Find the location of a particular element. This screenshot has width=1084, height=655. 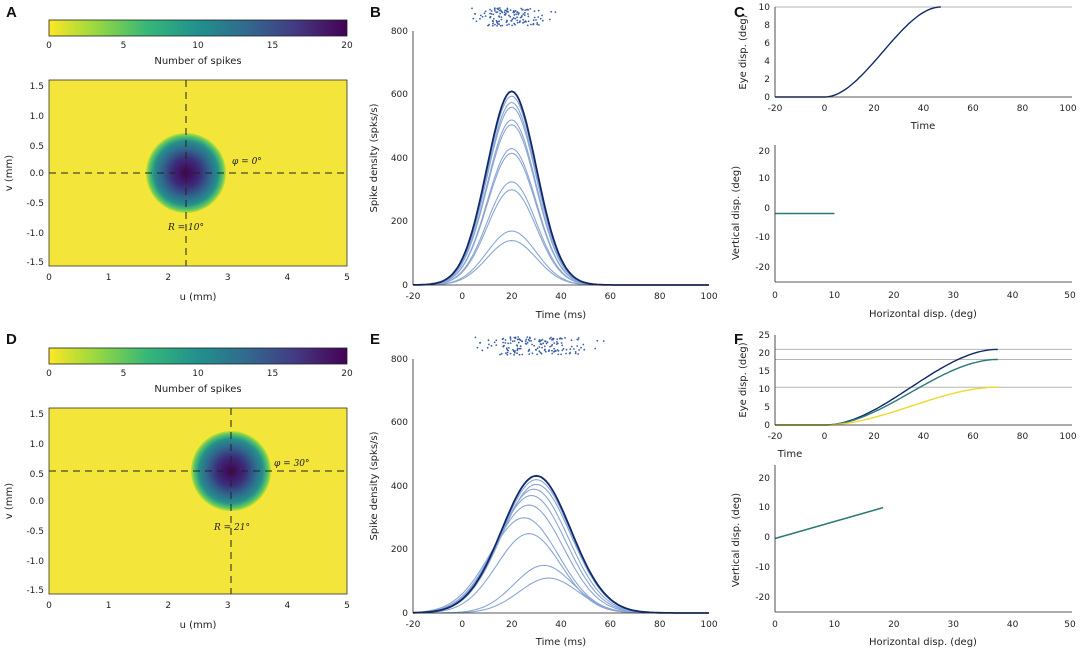

traj-c-ytick: 0 is located at coordinates (767, 209).